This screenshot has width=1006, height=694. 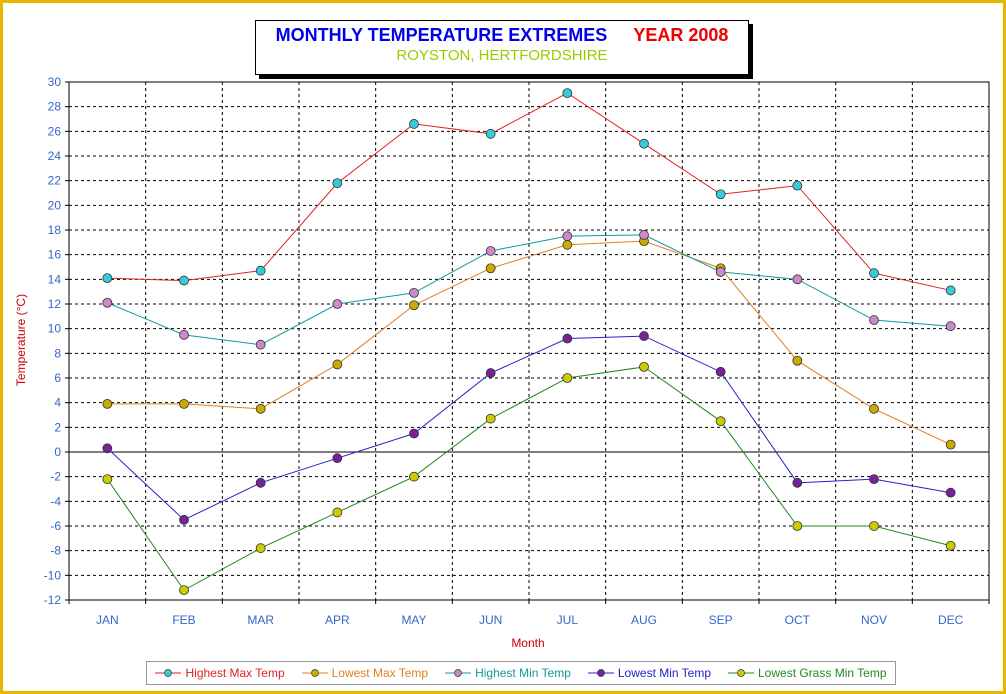 I want to click on legend-item: Lowest Grass Min Temp, so click(x=807, y=673).